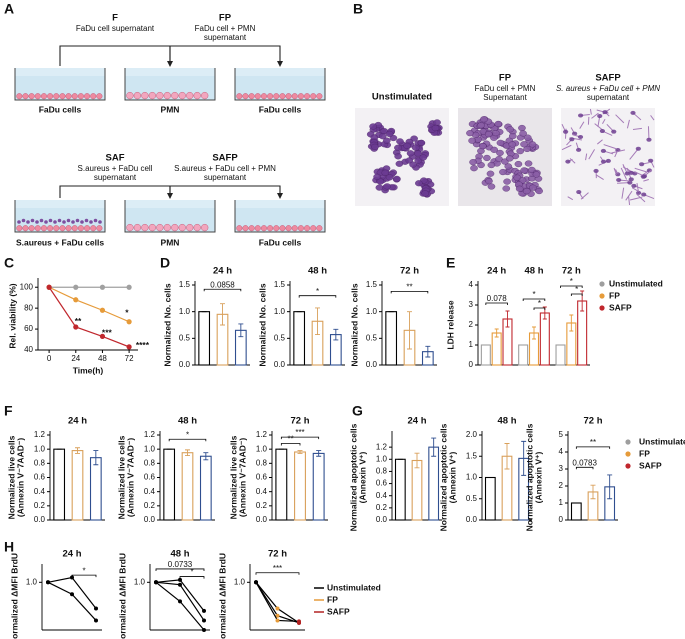 The image size is (685, 639). Describe the element at coordinates (533, 271) in the screenshot. I see `group-title: 48 h` at that location.